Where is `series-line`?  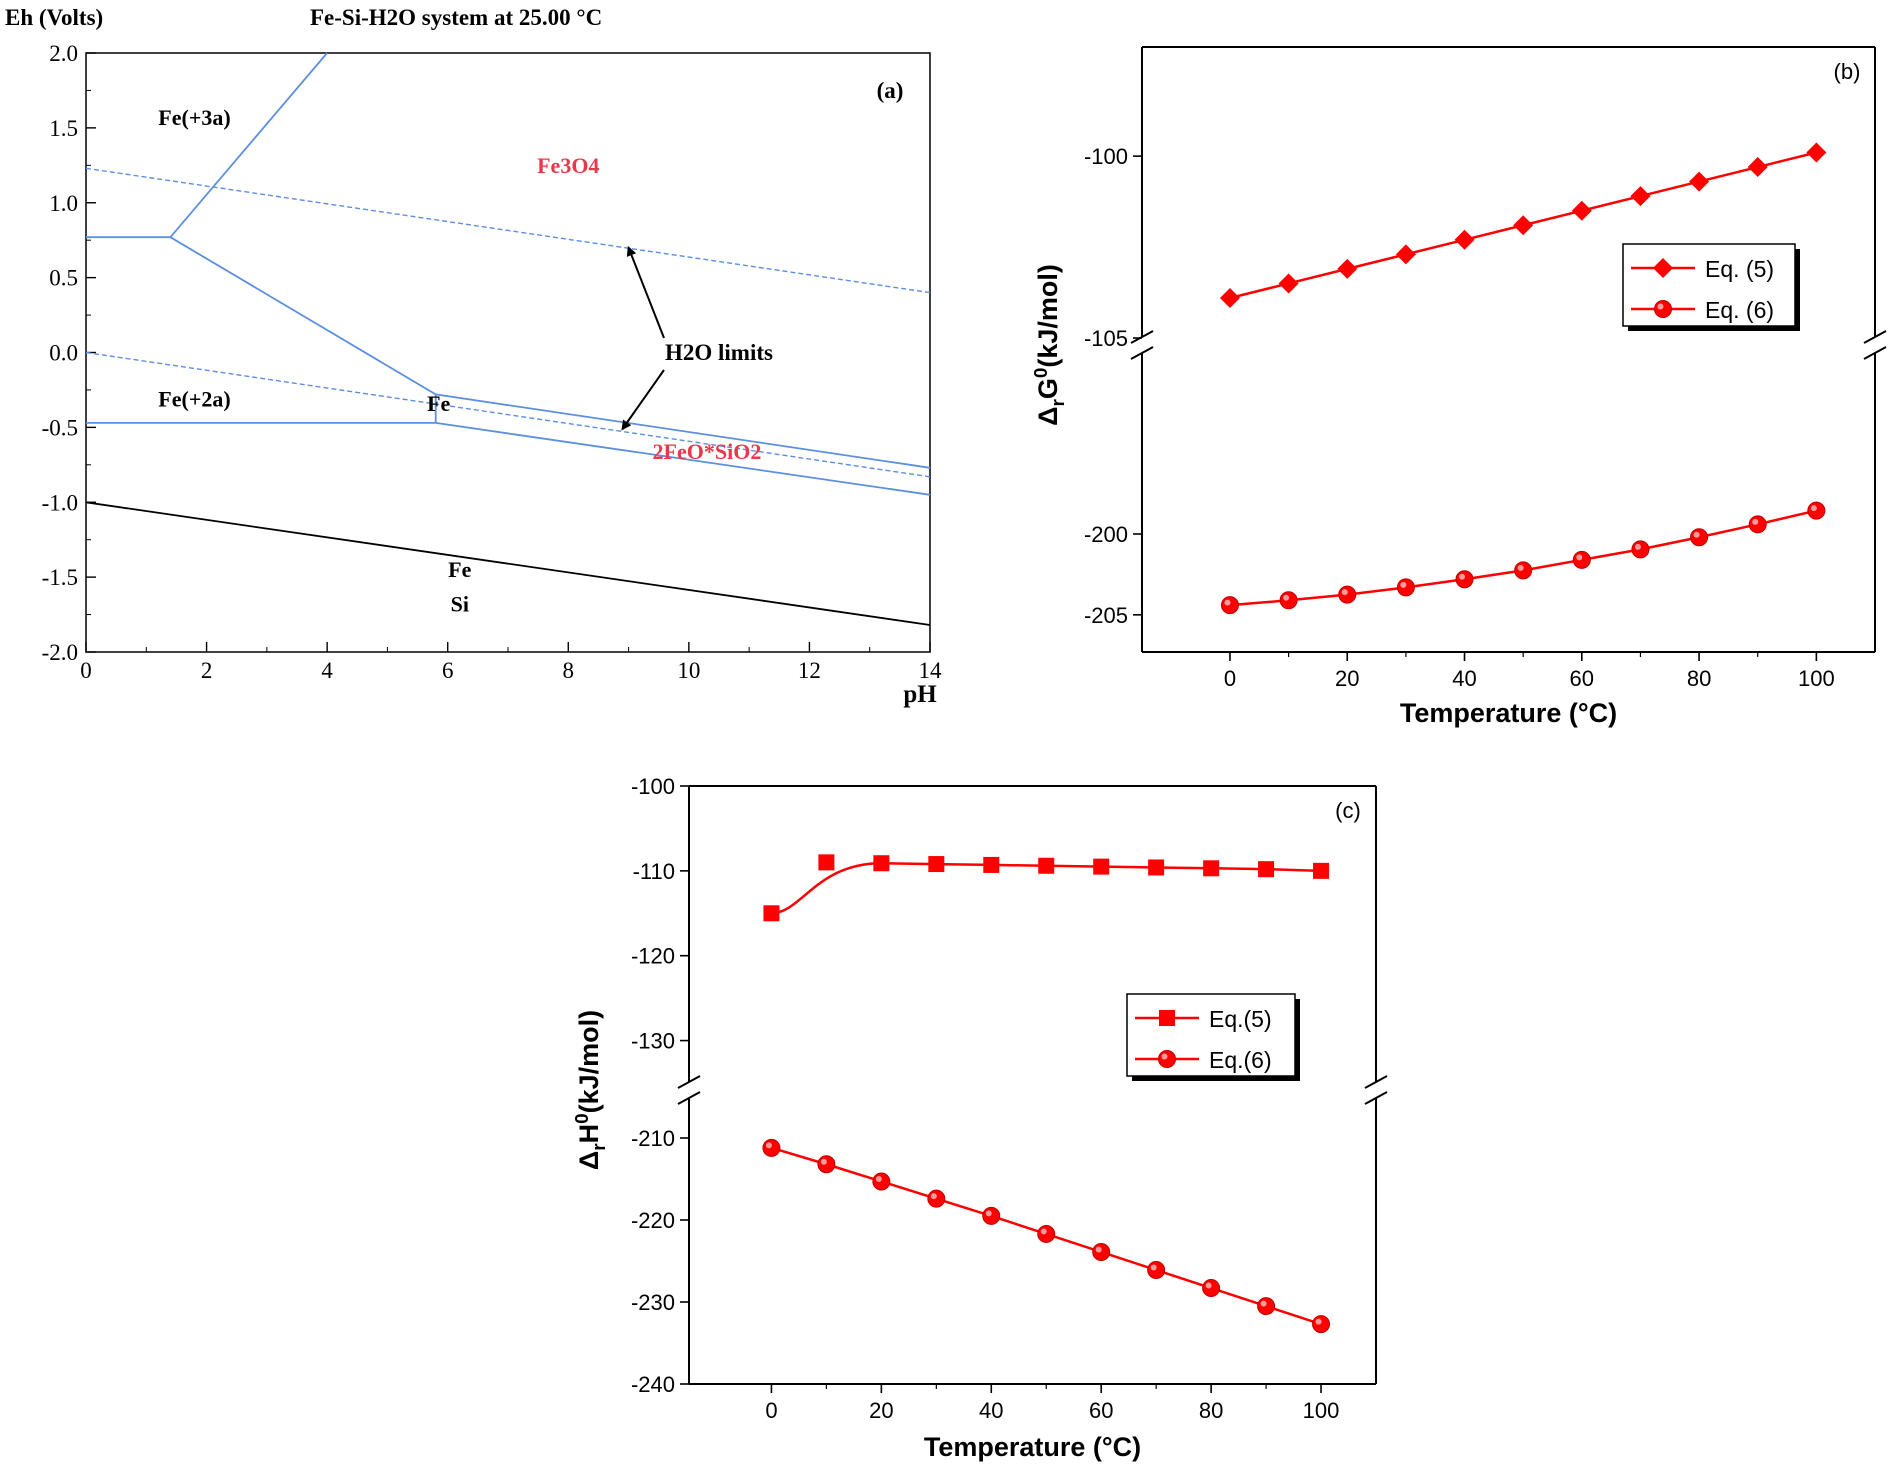
series-line is located at coordinates (1046, 888).